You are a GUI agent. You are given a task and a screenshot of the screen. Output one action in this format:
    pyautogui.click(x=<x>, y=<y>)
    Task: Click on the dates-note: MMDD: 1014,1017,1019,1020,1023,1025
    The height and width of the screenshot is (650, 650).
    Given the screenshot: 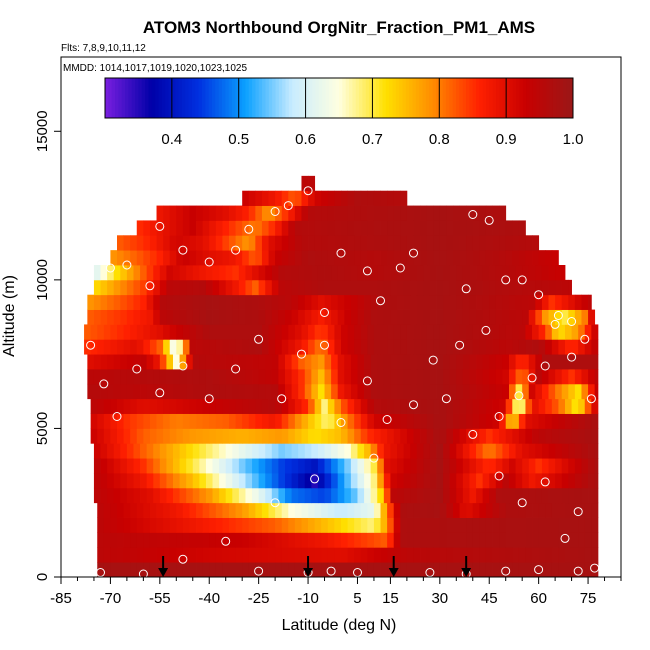 What is the action you would take?
    pyautogui.click(x=155, y=68)
    